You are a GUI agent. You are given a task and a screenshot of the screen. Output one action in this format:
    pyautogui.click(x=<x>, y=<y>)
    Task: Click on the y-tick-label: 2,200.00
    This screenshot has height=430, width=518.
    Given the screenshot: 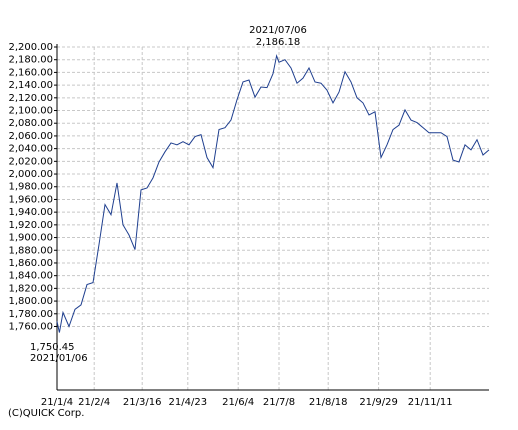 What is the action you would take?
    pyautogui.click(x=30, y=47)
    